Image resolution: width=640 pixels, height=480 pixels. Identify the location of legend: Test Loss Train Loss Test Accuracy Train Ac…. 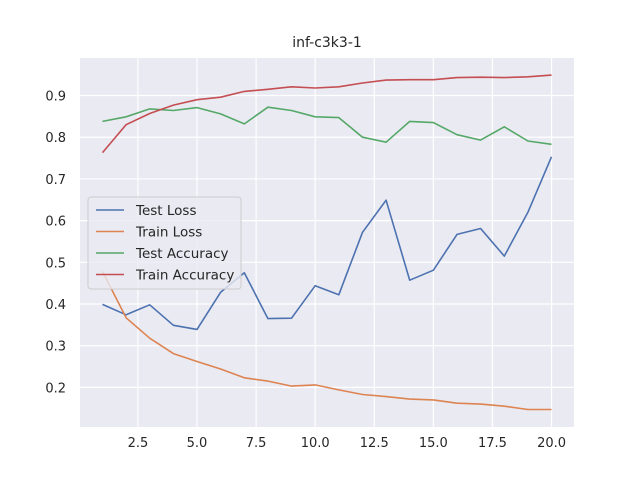
(164, 243).